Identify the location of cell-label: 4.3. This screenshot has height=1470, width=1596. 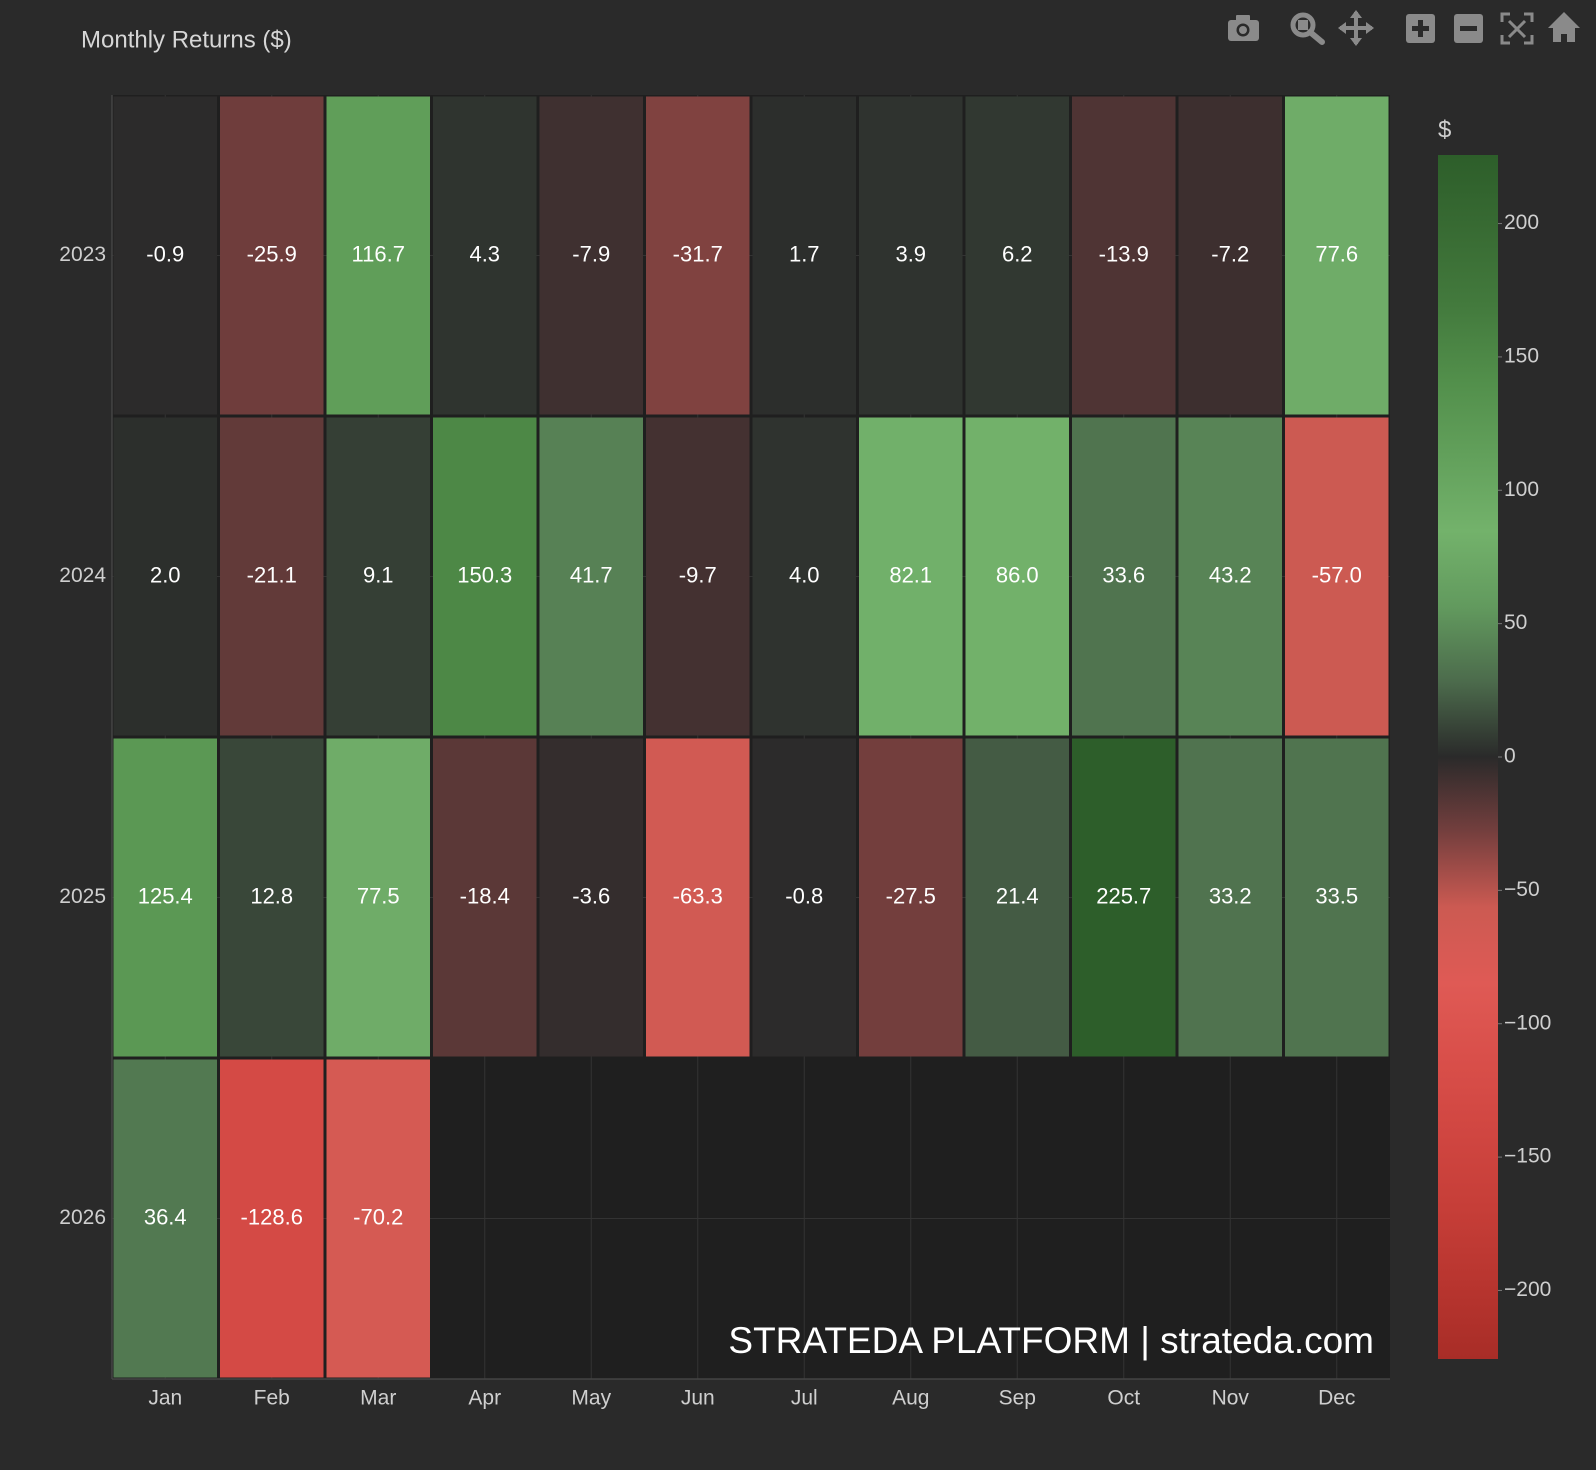
(484, 253).